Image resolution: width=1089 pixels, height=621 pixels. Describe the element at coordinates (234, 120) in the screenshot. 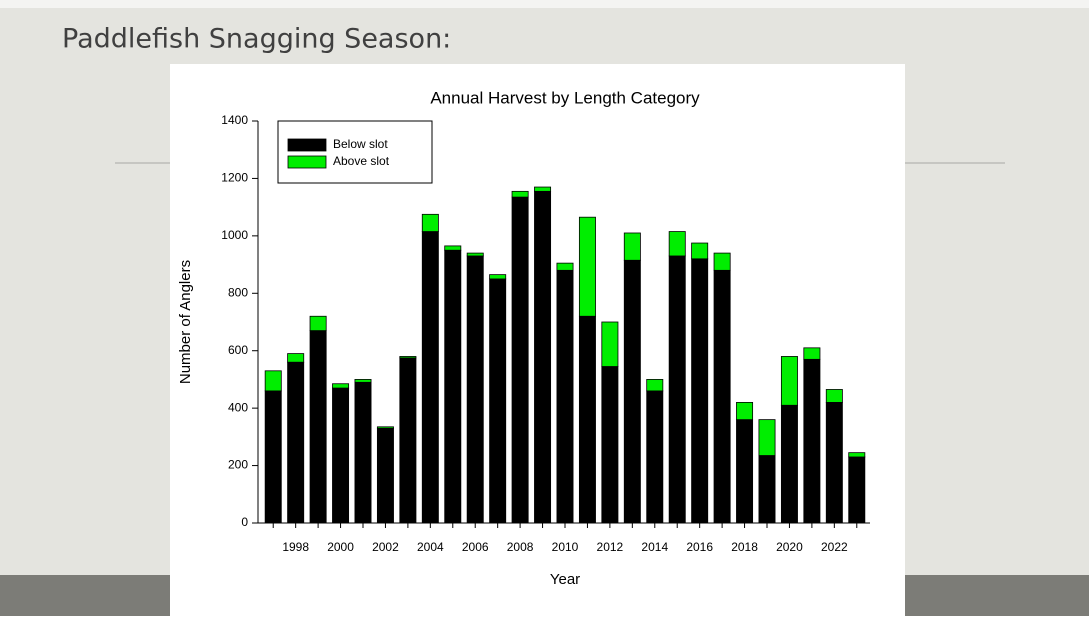

I see `y-tick-label: 1400` at that location.